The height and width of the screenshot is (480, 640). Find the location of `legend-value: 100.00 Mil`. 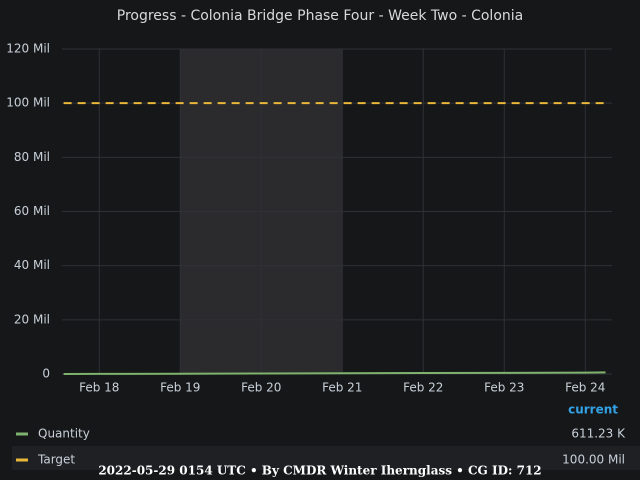

legend-value: 100.00 Mil is located at coordinates (593, 460).